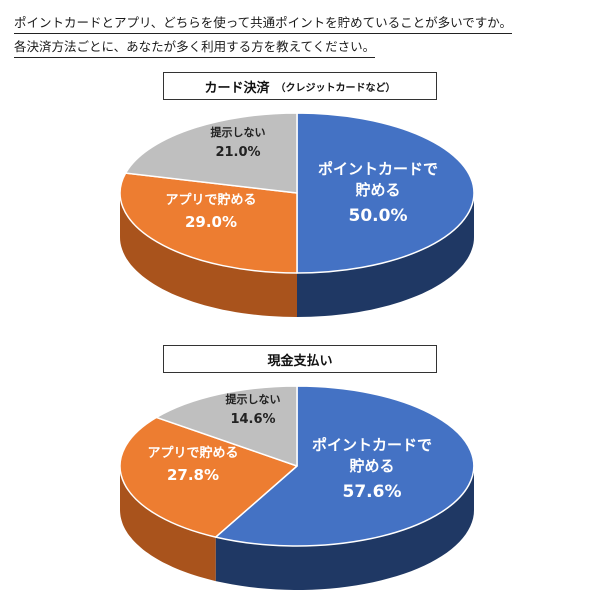  I want to click on chart-title-card-payment: カード決済 （クレジットカードなど）, so click(300, 86).